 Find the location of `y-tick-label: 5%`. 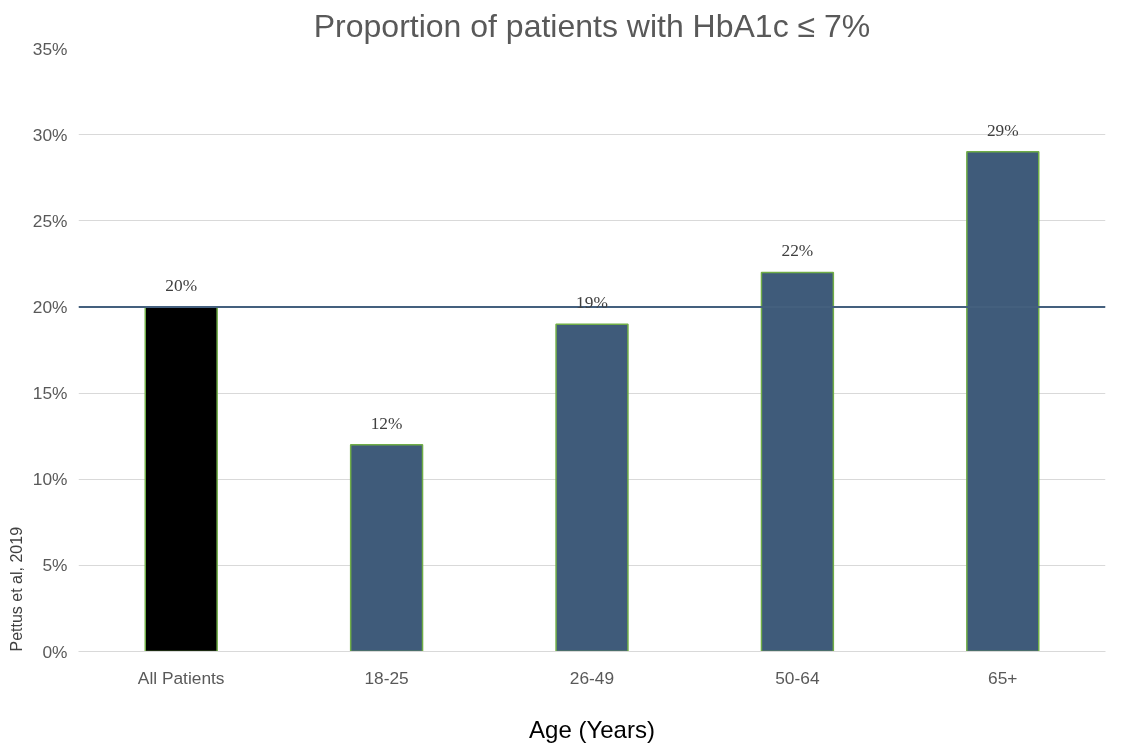

y-tick-label: 5% is located at coordinates (55, 565).